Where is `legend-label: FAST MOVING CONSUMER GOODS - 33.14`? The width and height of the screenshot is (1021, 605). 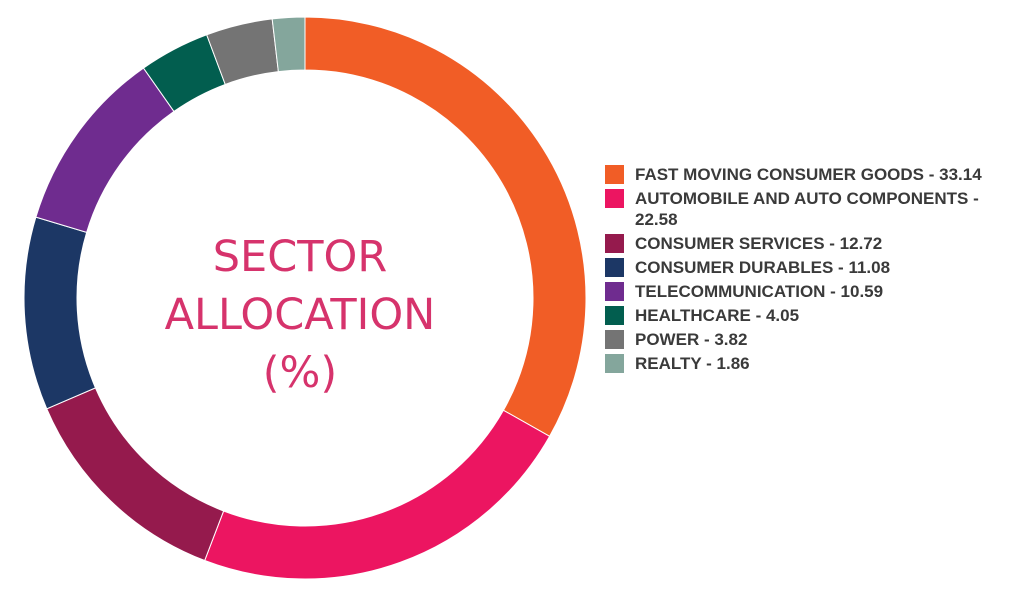
legend-label: FAST MOVING CONSUMER GOODS - 33.14 is located at coordinates (808, 174).